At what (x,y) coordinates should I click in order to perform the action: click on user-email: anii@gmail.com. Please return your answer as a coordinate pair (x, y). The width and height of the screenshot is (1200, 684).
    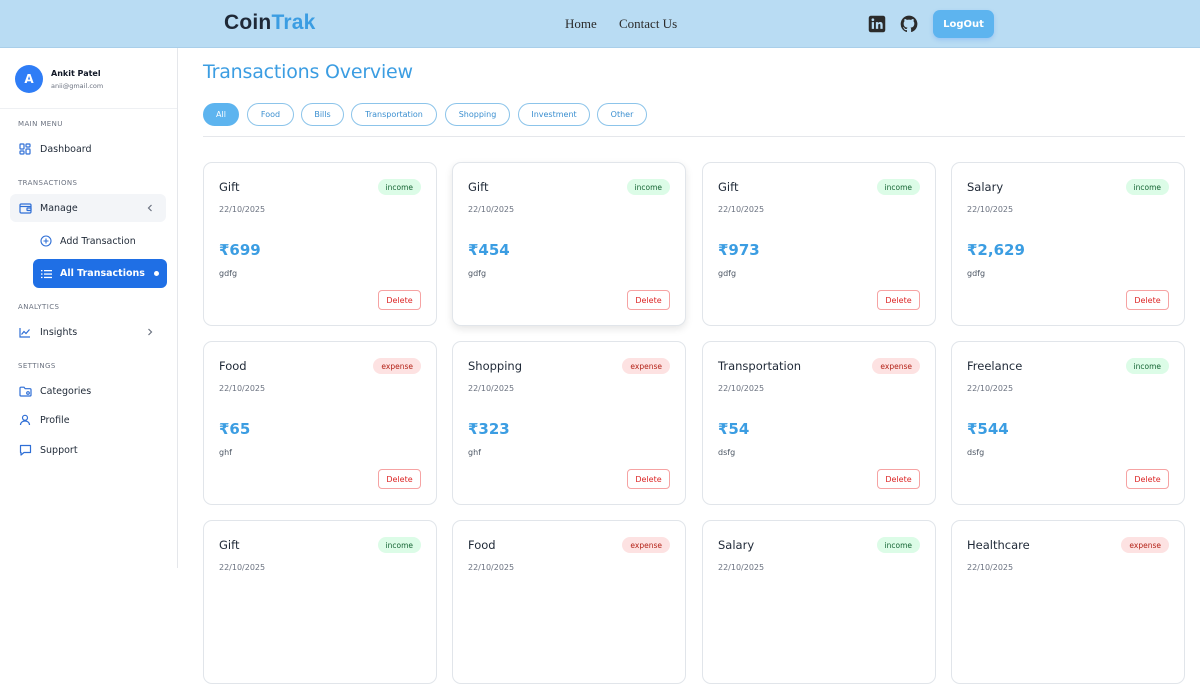
    Looking at the image, I should click on (77, 86).